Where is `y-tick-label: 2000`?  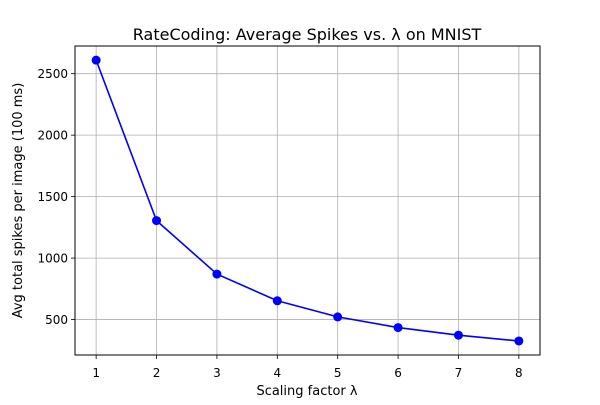
y-tick-label: 2000 is located at coordinates (52, 136).